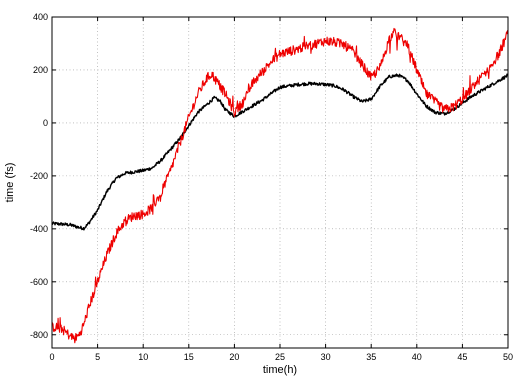 This screenshot has width=514, height=376. I want to click on x-tick-label: 15, so click(189, 357).